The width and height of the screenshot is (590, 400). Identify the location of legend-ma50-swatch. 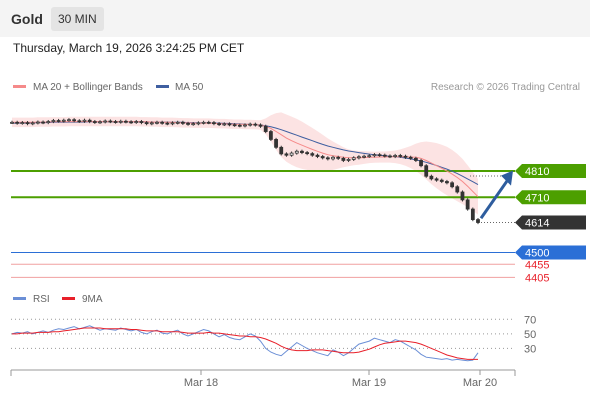
(162, 86).